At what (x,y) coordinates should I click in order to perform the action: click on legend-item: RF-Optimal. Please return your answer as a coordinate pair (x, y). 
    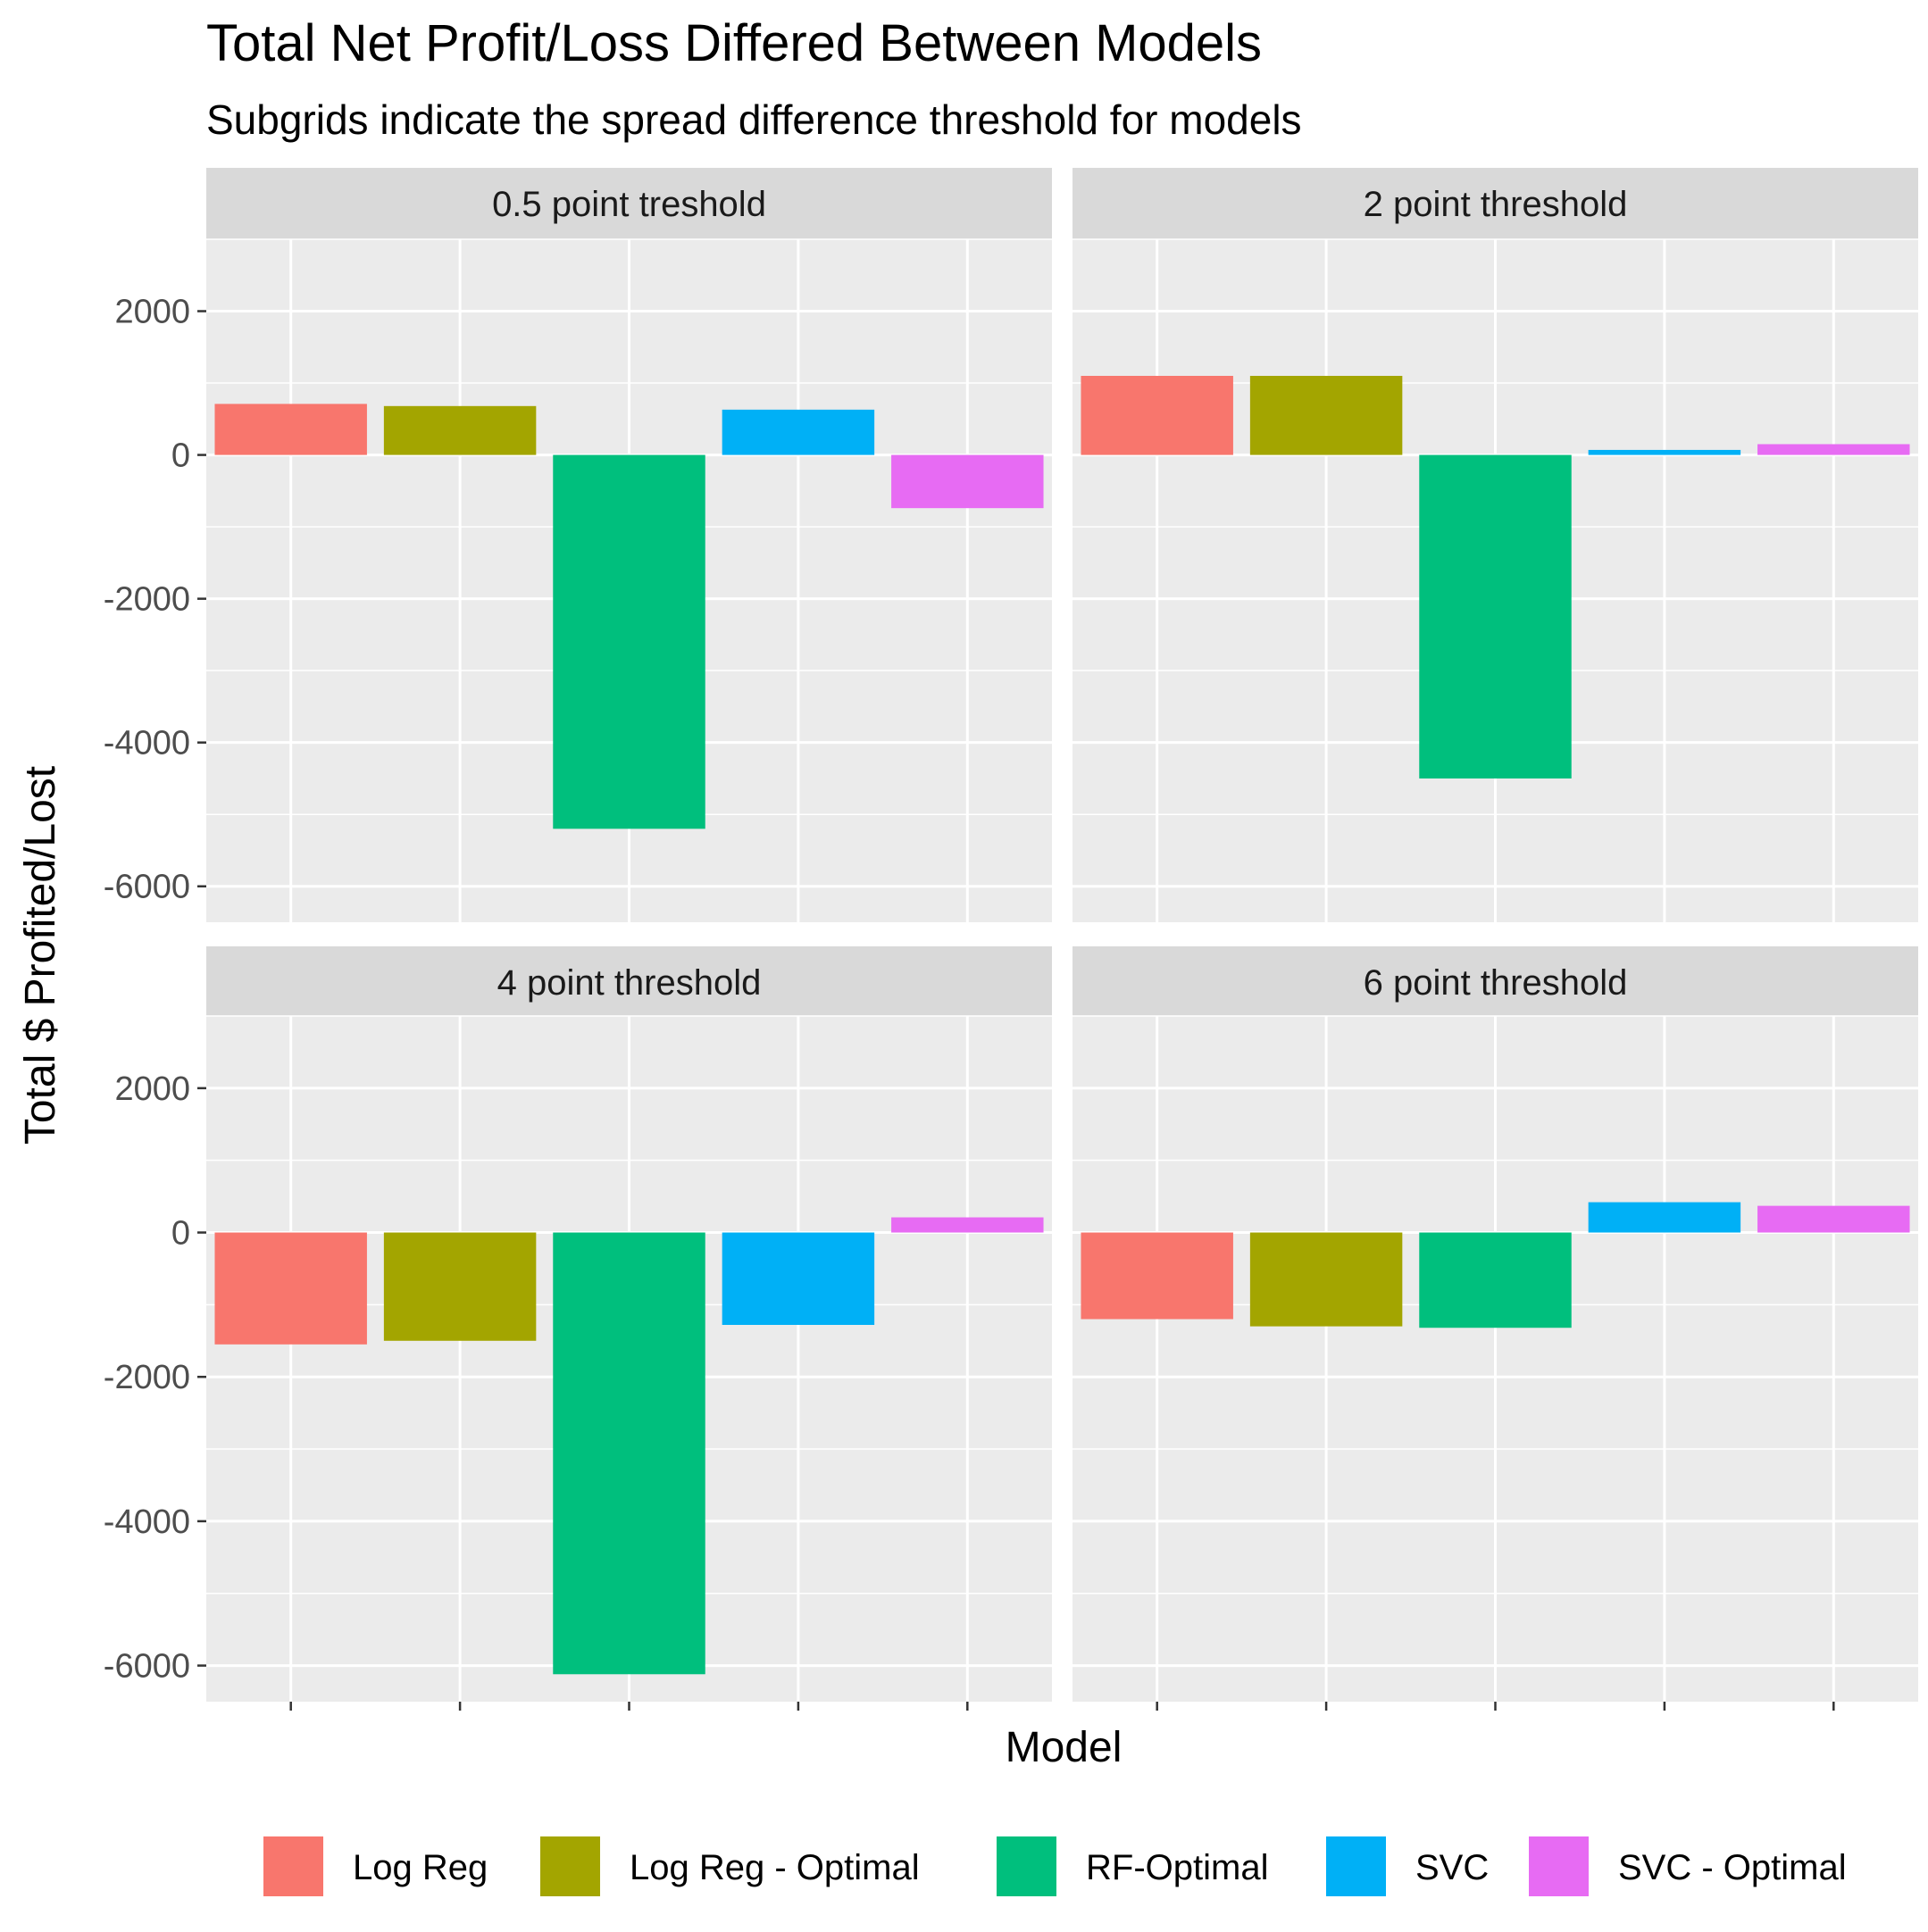
    Looking at the image, I should click on (1132, 1866).